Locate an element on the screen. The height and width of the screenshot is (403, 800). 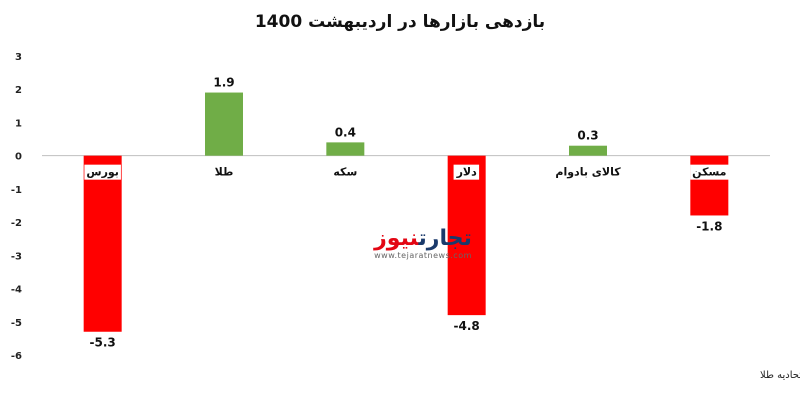
chart-title: بازدهی بازارها در اردیبهشت 1400 is located at coordinates (400, 22).